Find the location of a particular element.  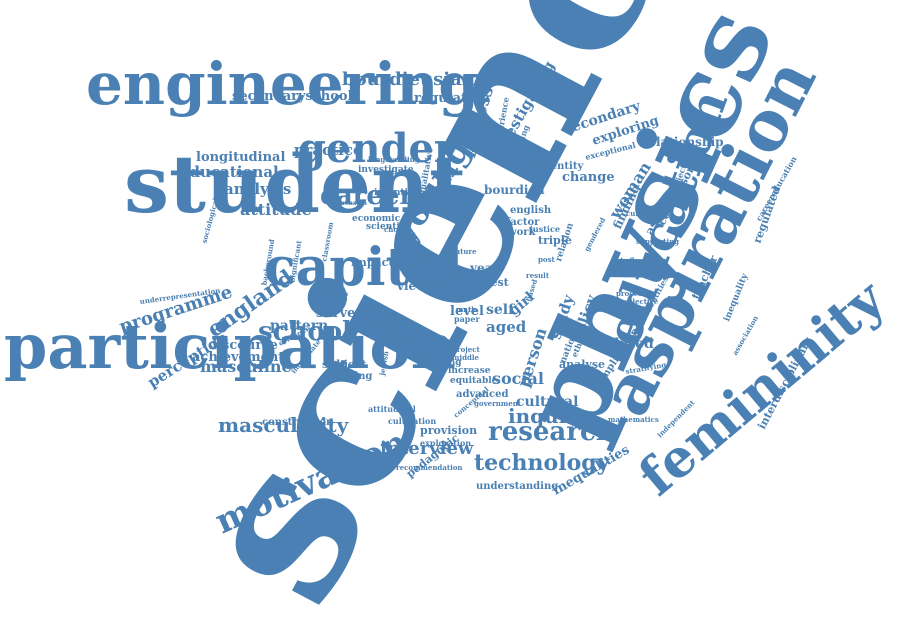

word-aged: aged is located at coordinates (506, 326).